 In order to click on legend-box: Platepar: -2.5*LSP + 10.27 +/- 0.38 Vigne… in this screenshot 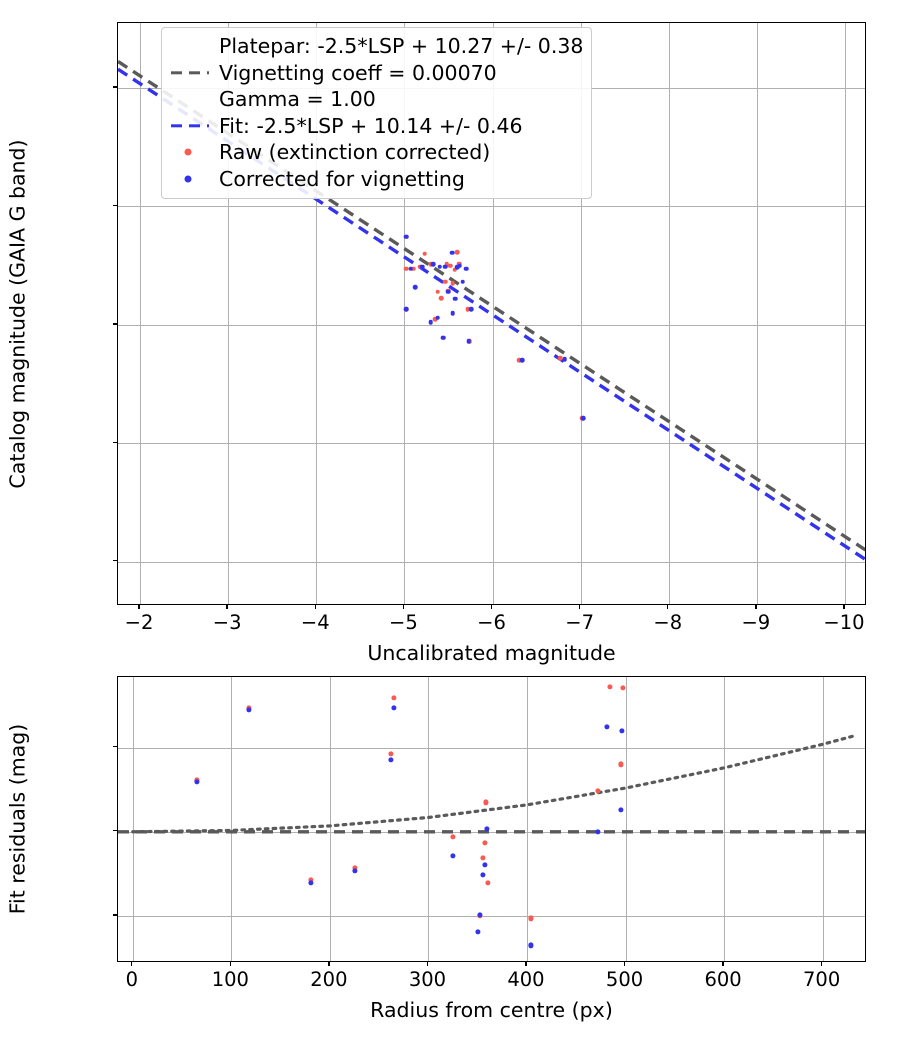, I will do `click(377, 113)`.